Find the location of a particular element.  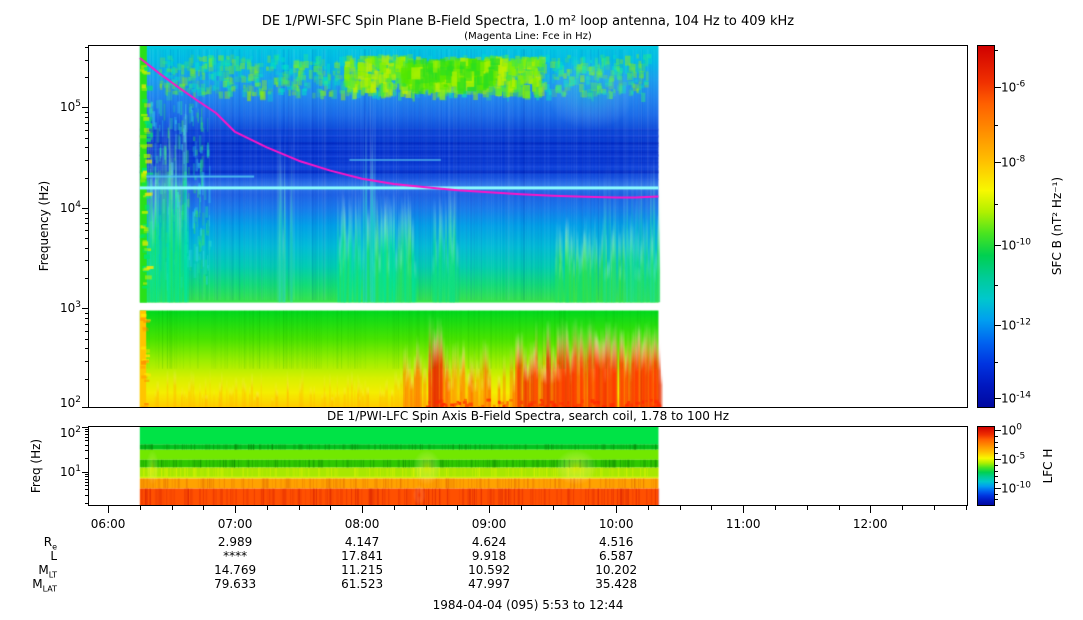

ephemeris-value-MLT-700: 14.769 is located at coordinates (235, 570).